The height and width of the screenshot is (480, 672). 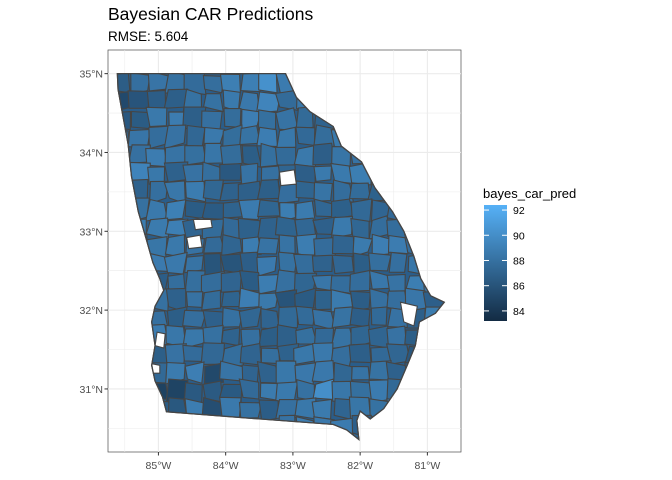 I want to click on y-tick-label: 34°N, so click(x=91, y=153).